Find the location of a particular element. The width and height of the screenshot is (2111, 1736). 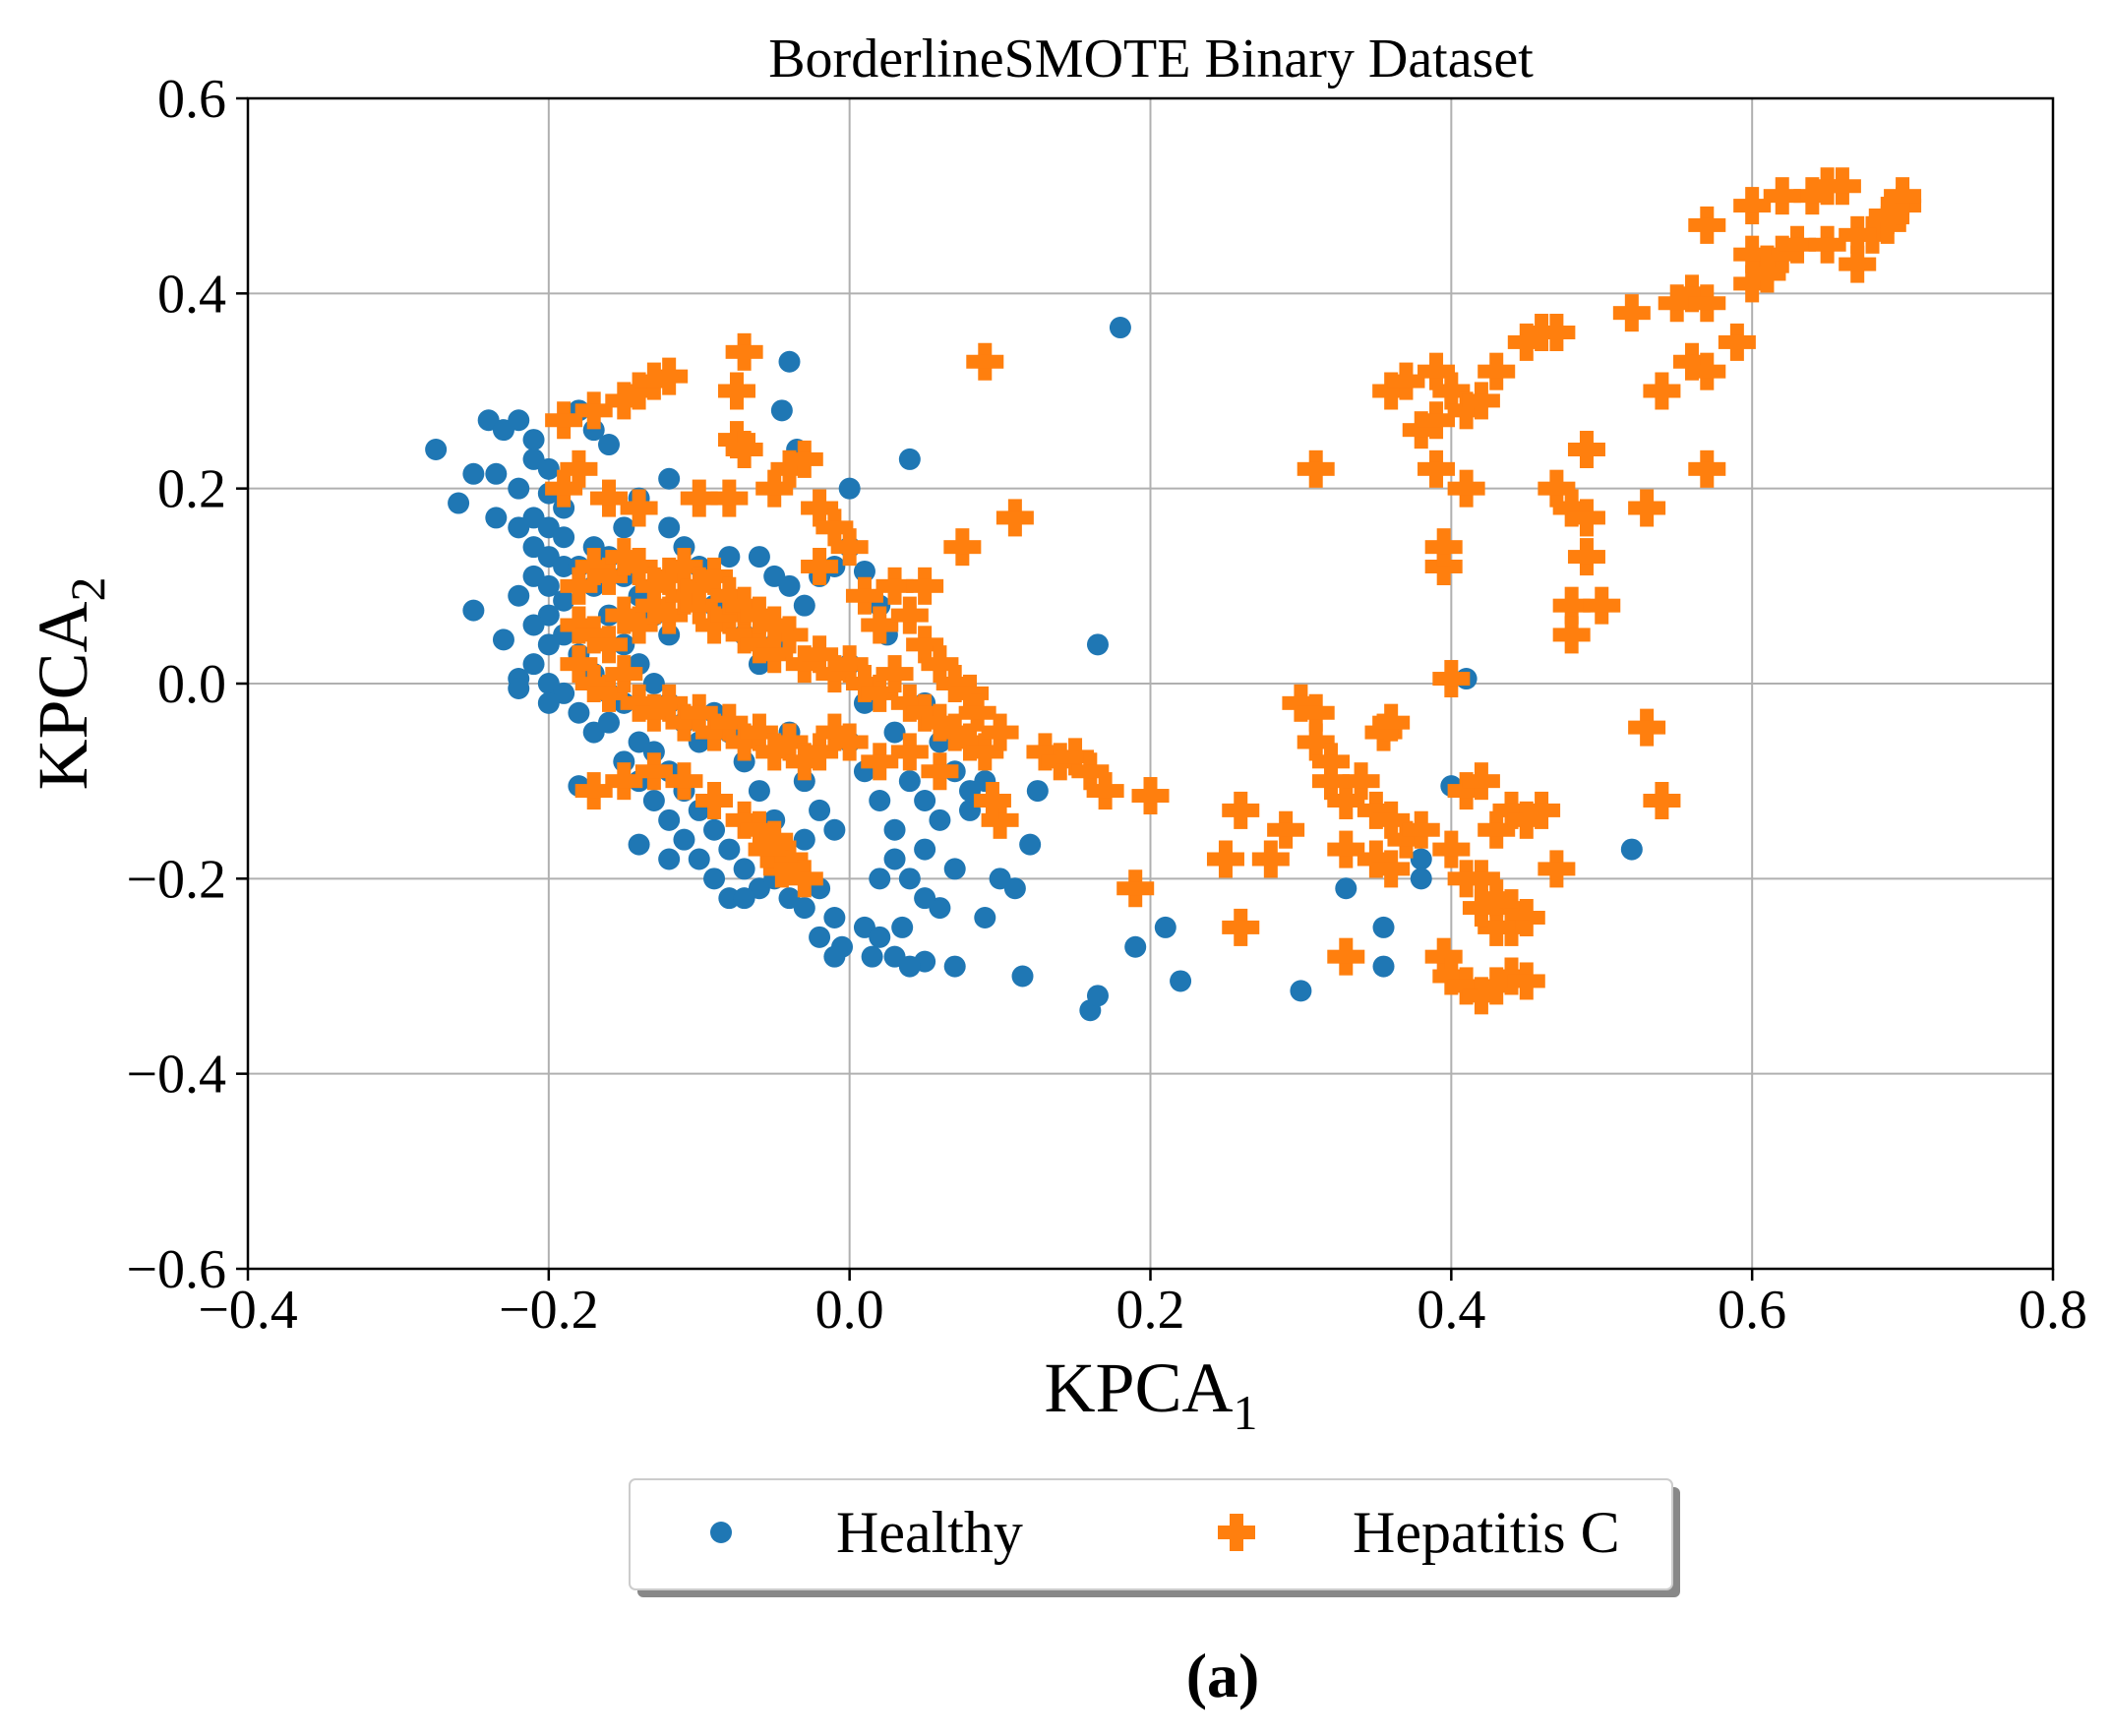

y-tick-label: −0.6 is located at coordinates (176, 1269).